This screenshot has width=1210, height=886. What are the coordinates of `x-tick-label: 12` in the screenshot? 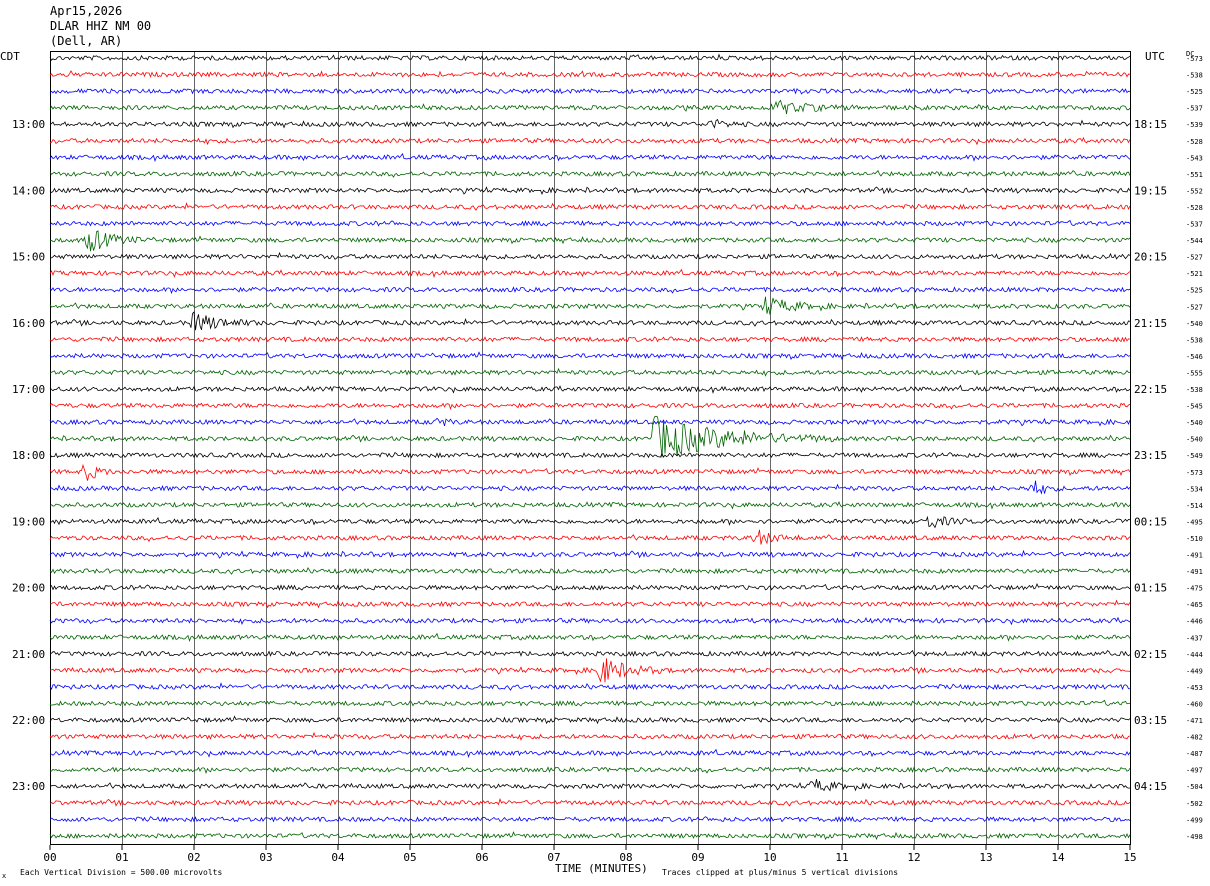 It's located at (913, 857).